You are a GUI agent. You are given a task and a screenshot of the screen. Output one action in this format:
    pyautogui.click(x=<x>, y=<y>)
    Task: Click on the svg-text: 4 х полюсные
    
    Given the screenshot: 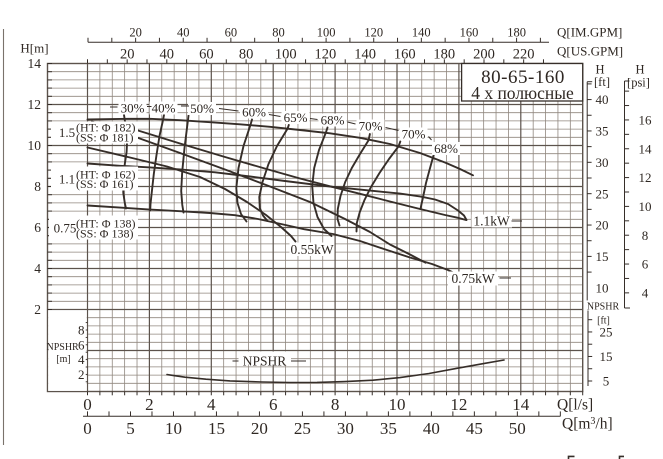 What is the action you would take?
    pyautogui.click(x=522, y=93)
    